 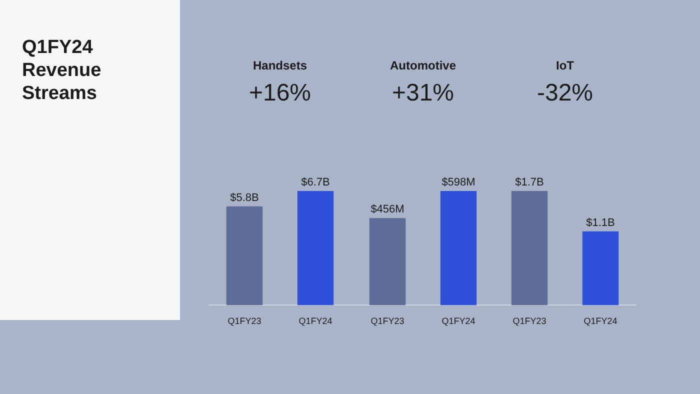 I want to click on text: Q1FY24 Revenue Streams, so click(x=62, y=70).